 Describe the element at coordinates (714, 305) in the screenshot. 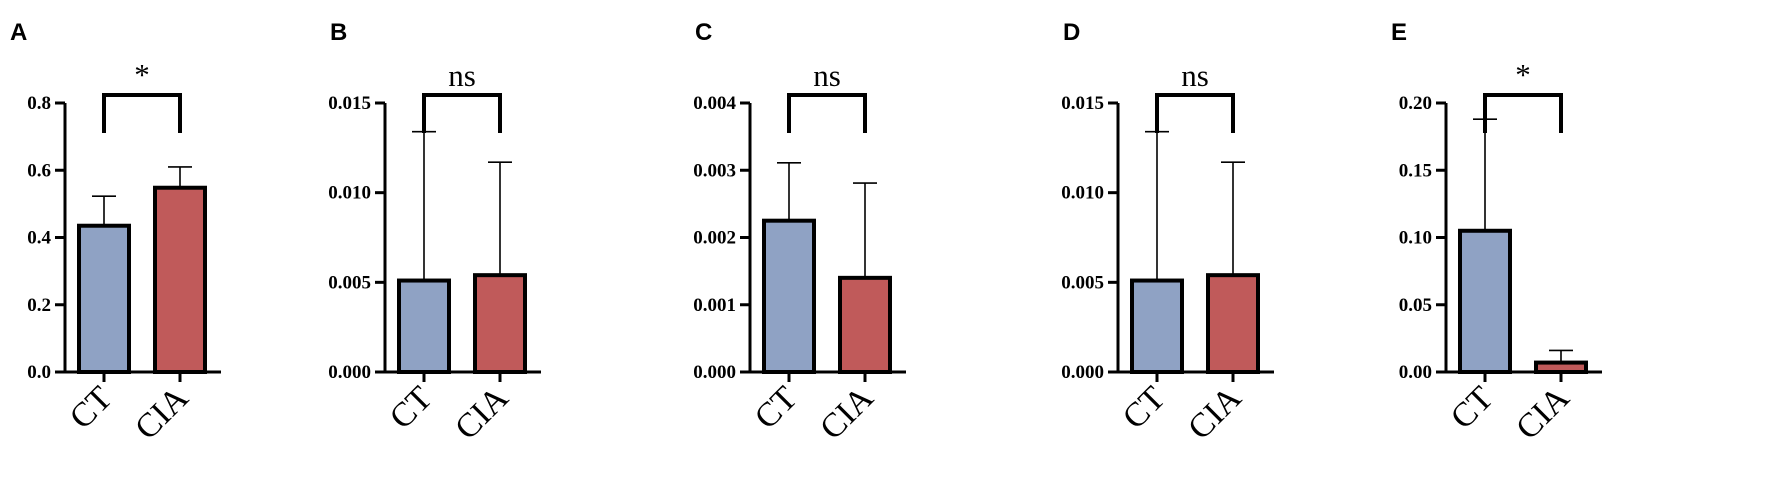

I see `y-tick-label-c: 0.001` at that location.